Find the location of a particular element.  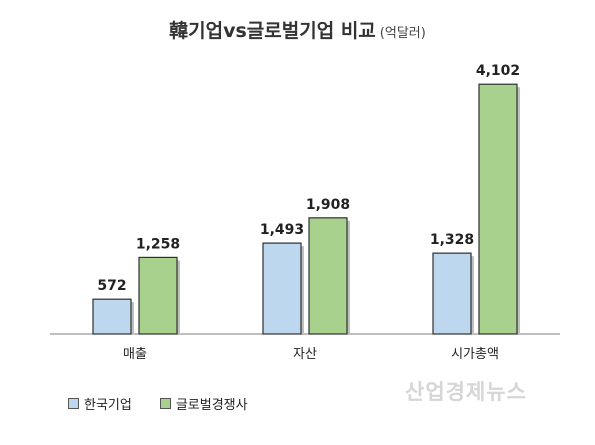

data-label: 1,328 is located at coordinates (452, 240).